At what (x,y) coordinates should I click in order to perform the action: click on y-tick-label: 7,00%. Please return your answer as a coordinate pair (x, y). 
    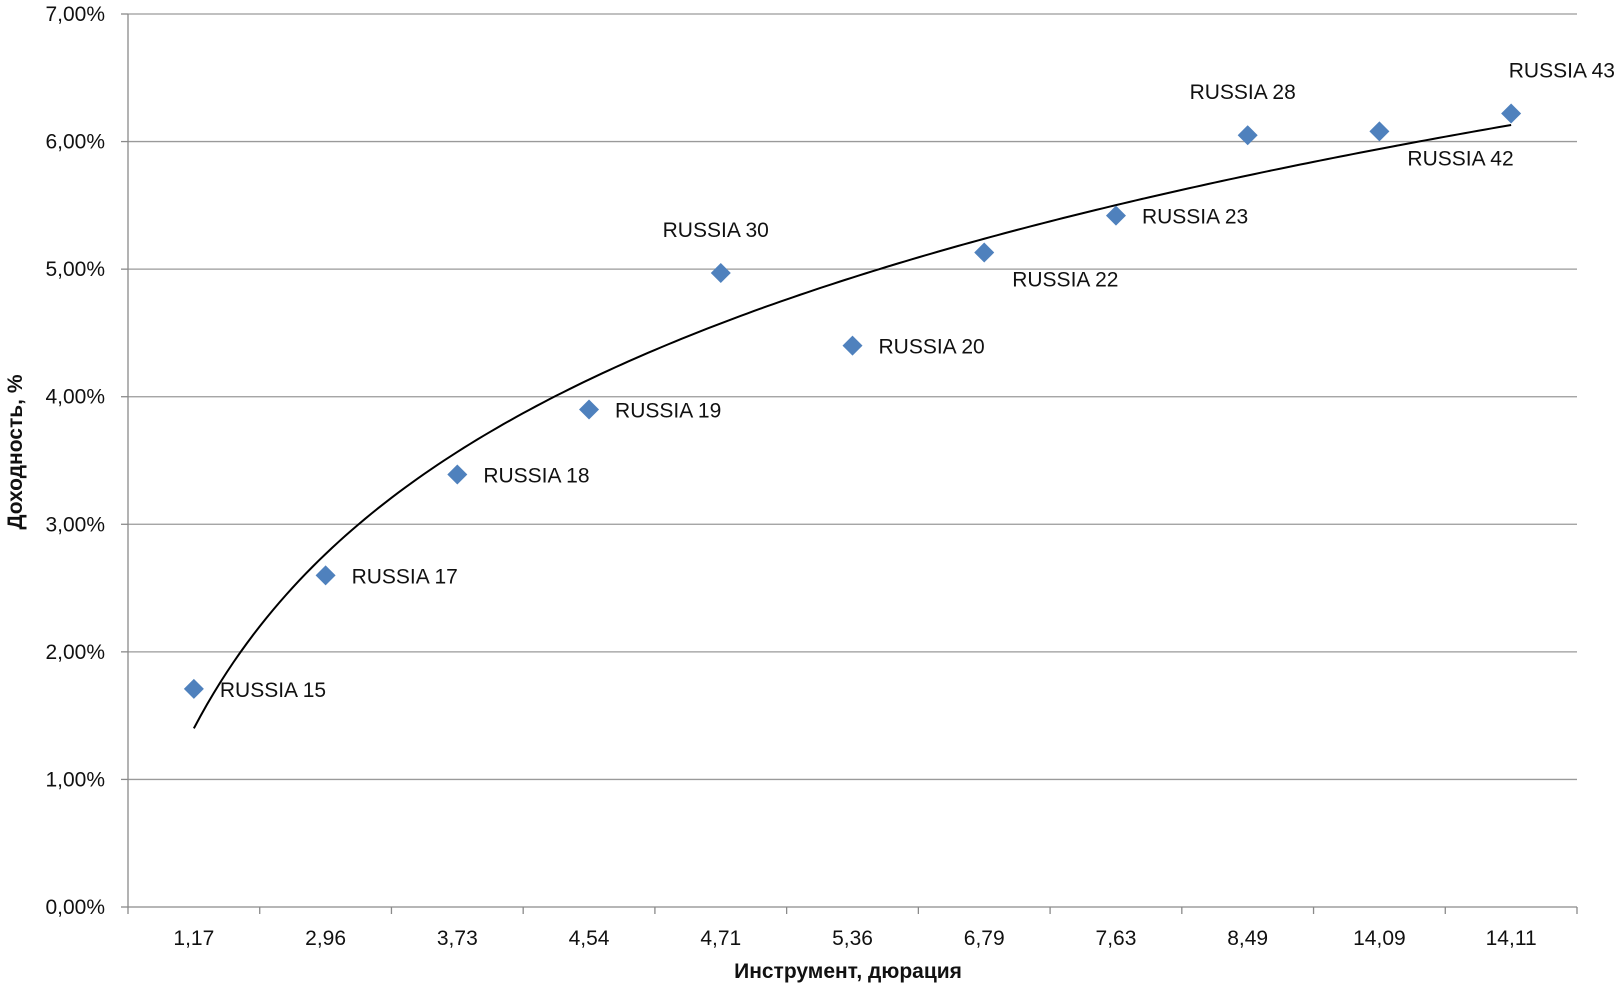
    Looking at the image, I should click on (75, 14).